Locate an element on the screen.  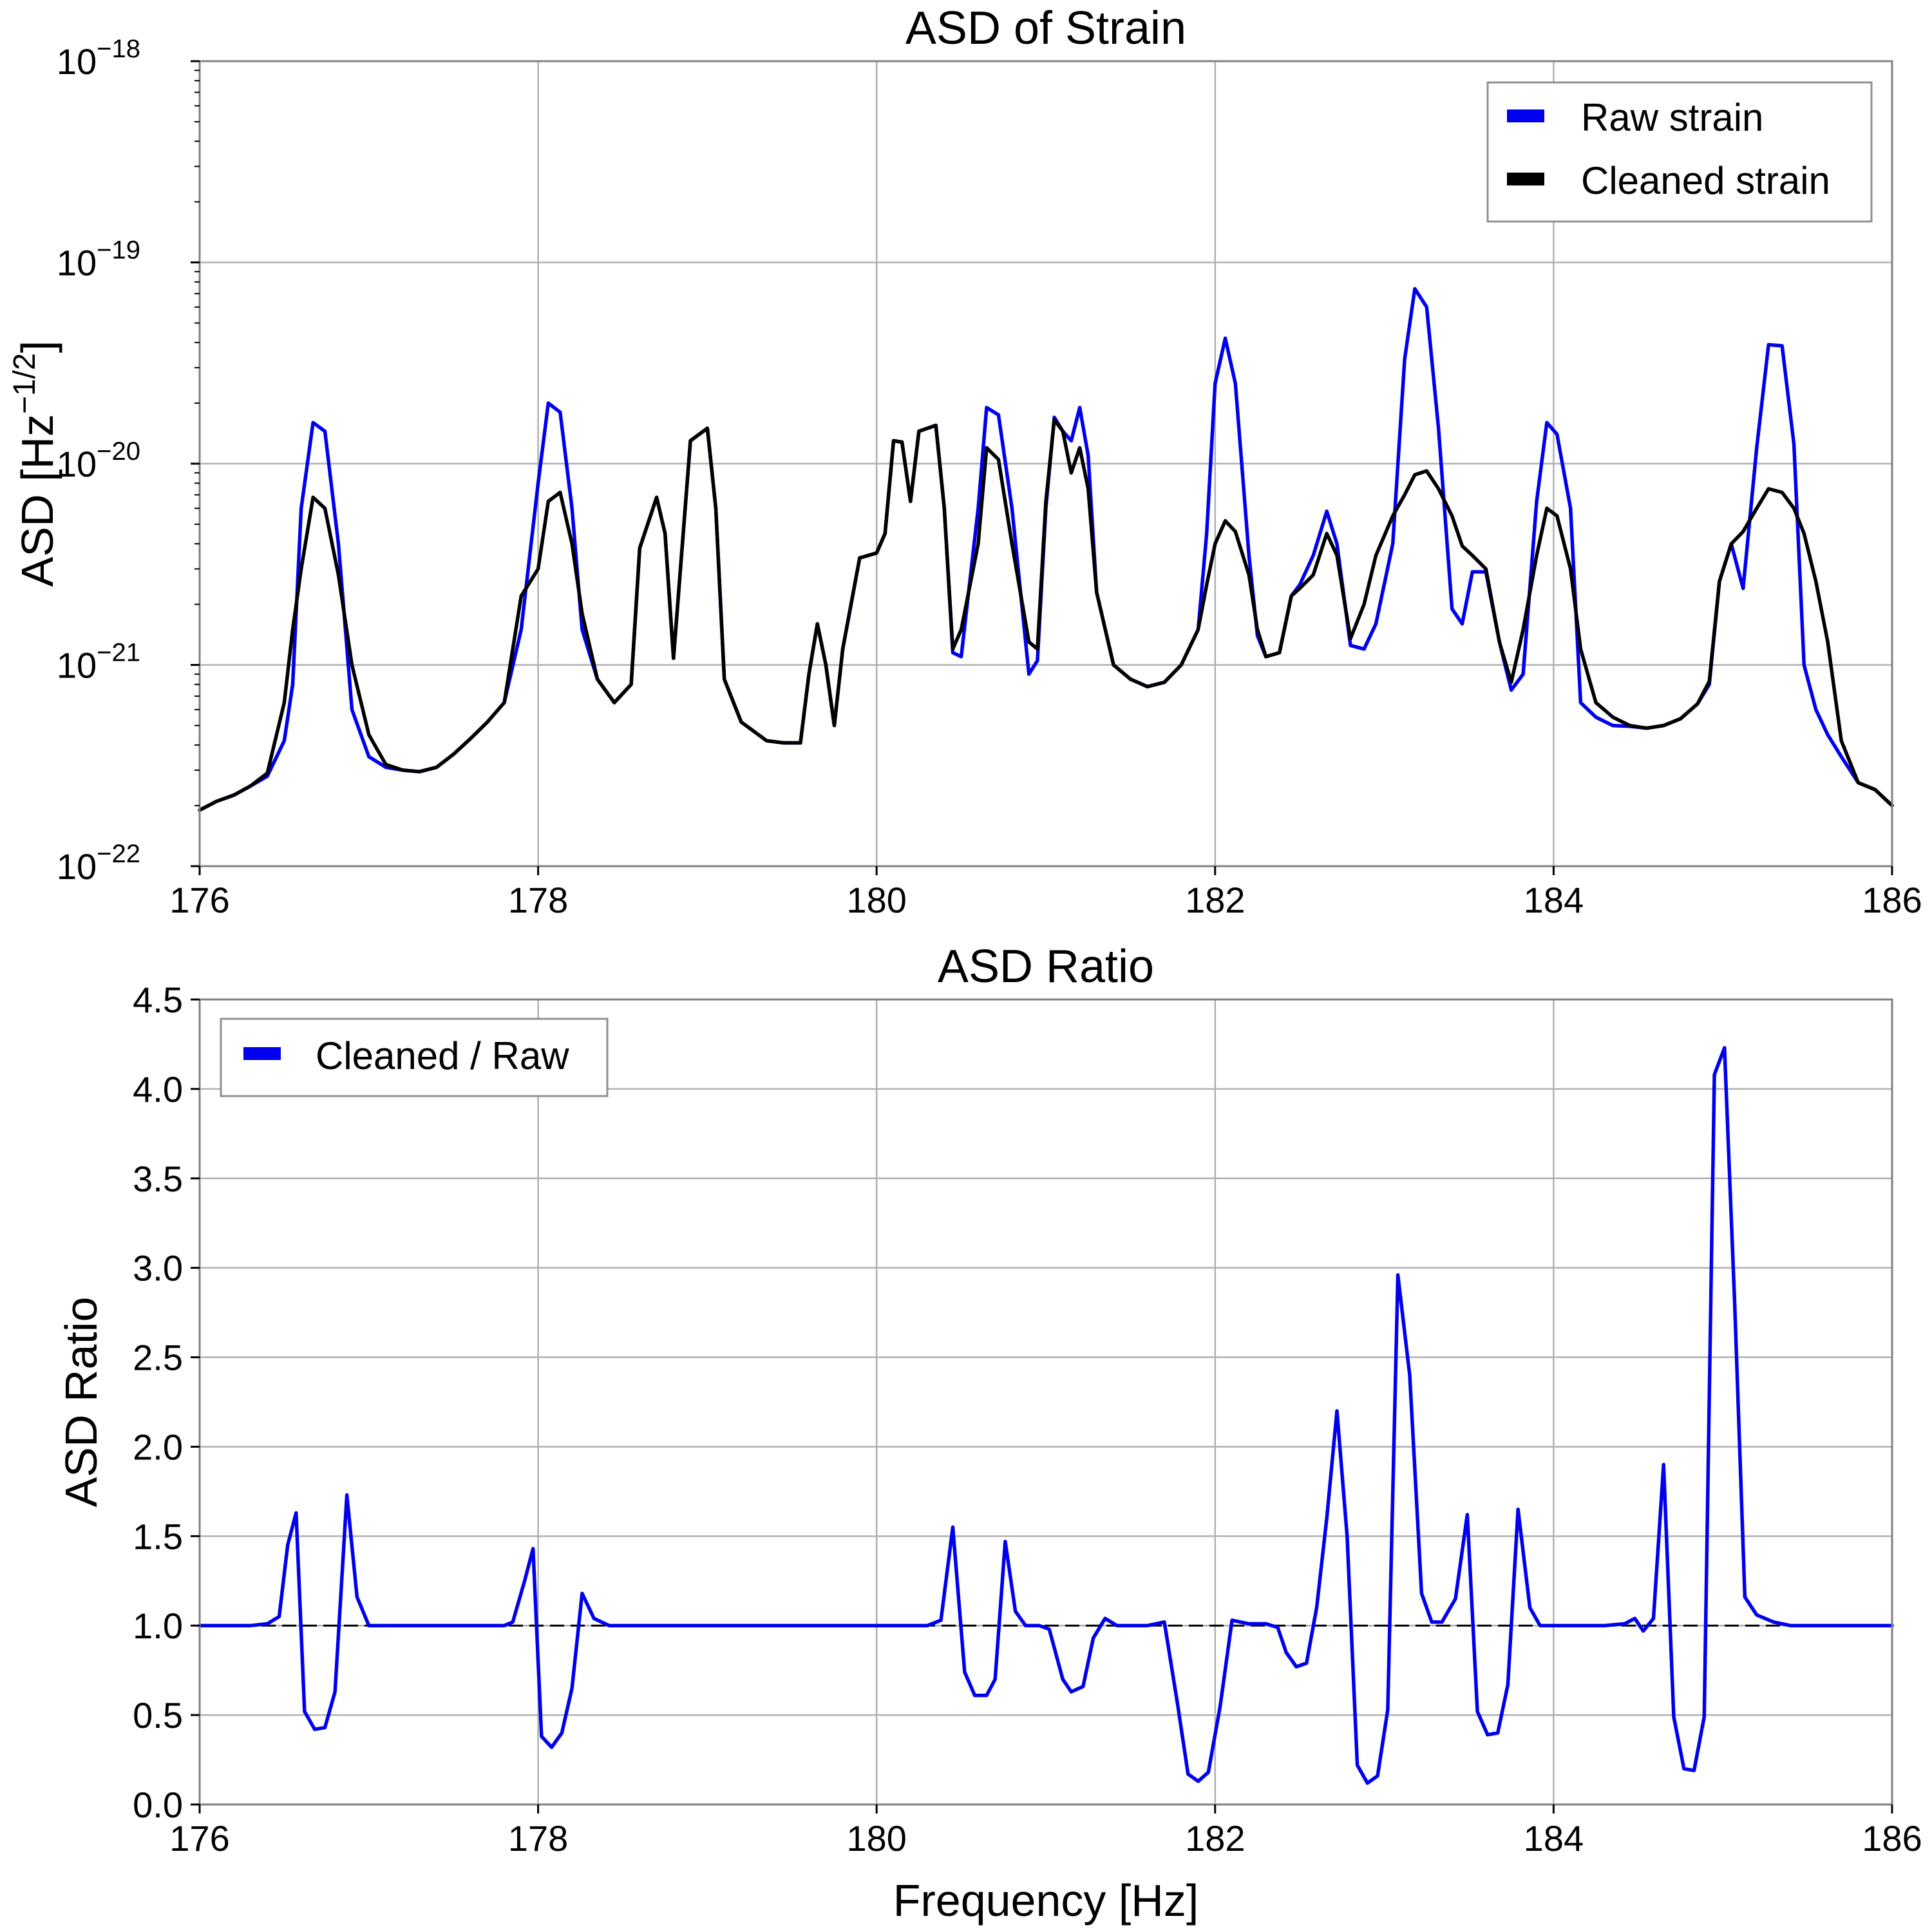
y-tick-label: 10−20 is located at coordinates (99, 461).